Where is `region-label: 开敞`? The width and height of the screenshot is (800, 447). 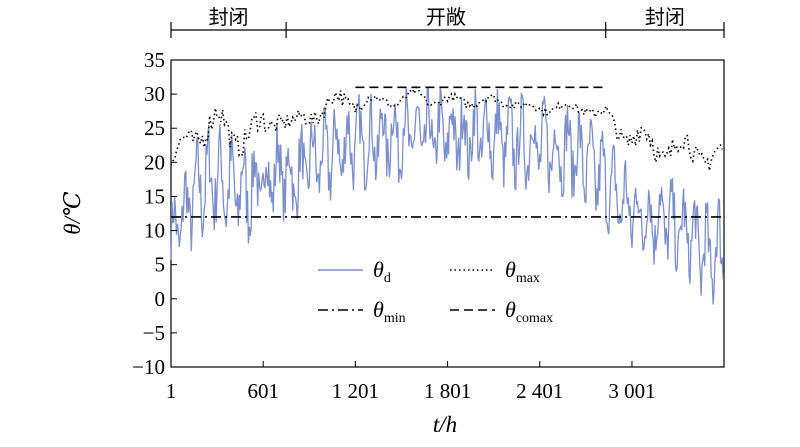
region-label: 开敞 is located at coordinates (446, 17).